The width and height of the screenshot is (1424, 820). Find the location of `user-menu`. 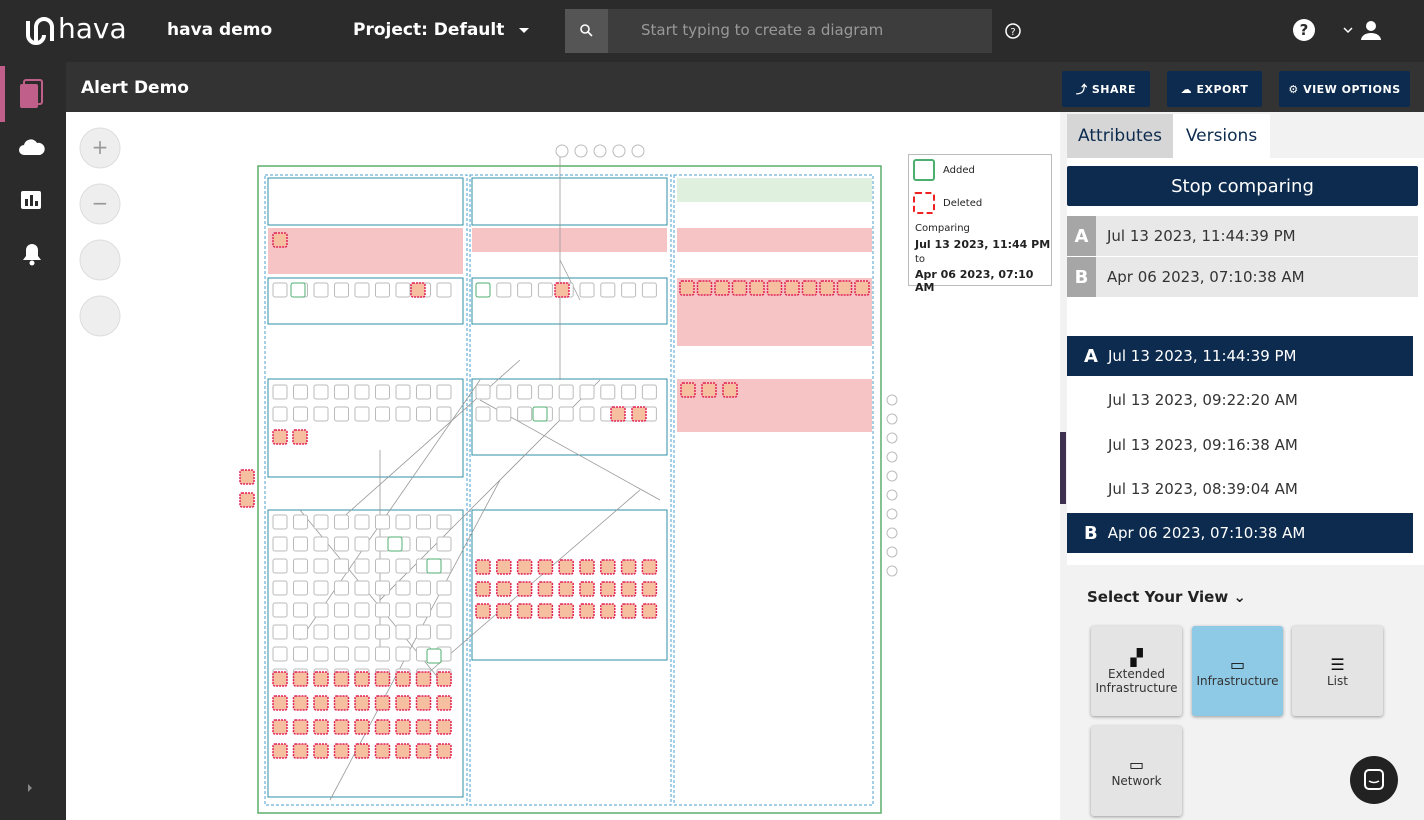

user-menu is located at coordinates (1362, 30).